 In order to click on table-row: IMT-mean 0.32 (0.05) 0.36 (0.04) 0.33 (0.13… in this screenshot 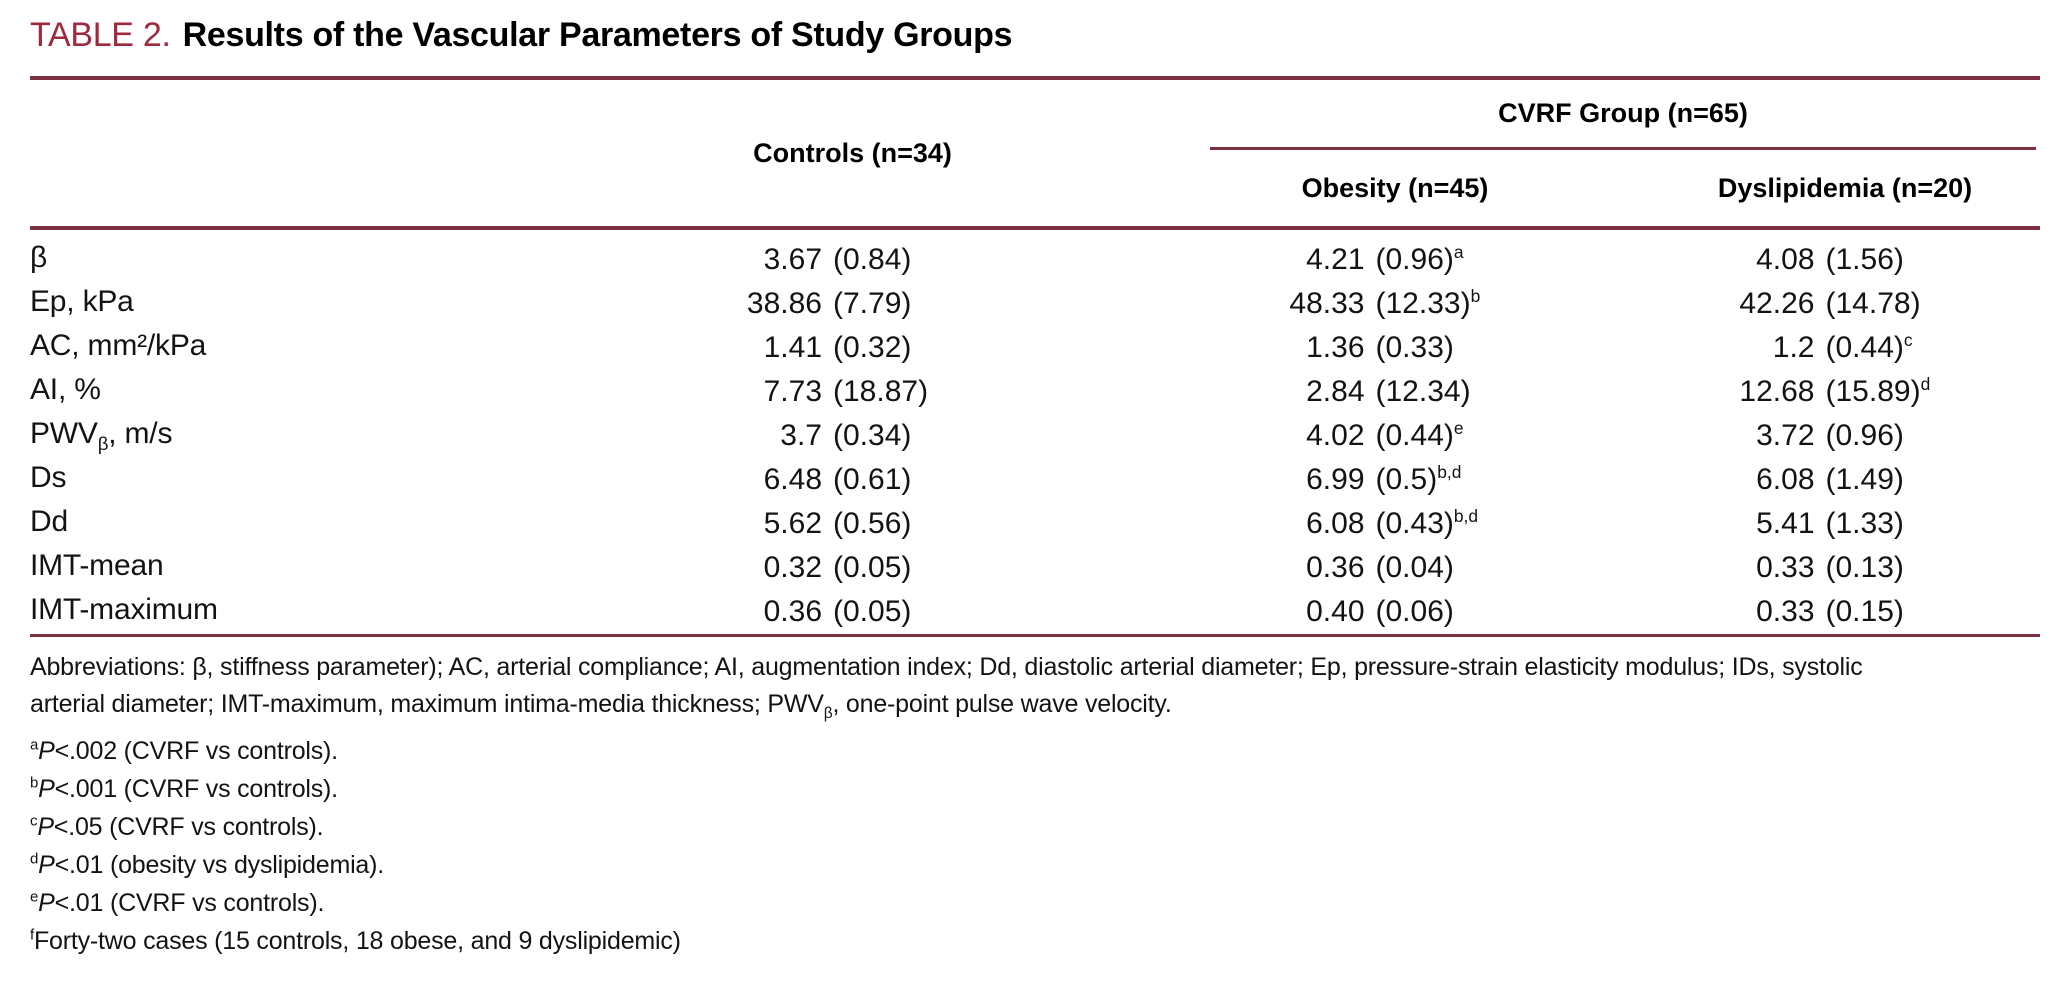, I will do `click(1035, 568)`.